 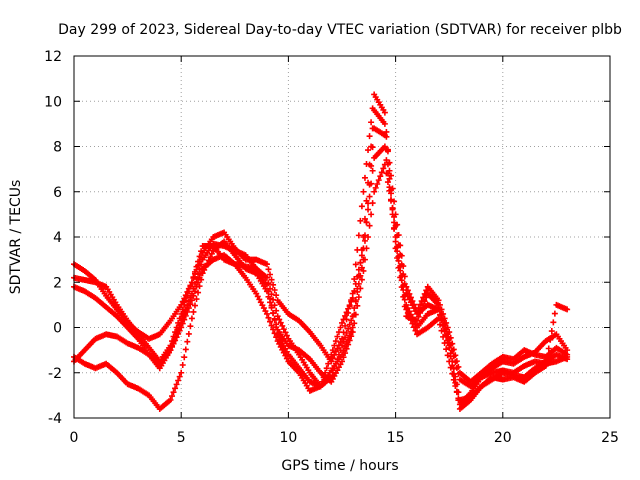 What do you see at coordinates (74, 438) in the screenshot?
I see `x-tick-label: 0` at bounding box center [74, 438].